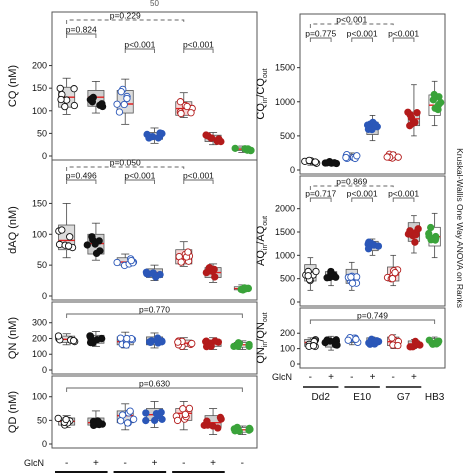 The width and height of the screenshot is (474, 474). I want to click on strain-label-g7: G7, so click(404, 397).